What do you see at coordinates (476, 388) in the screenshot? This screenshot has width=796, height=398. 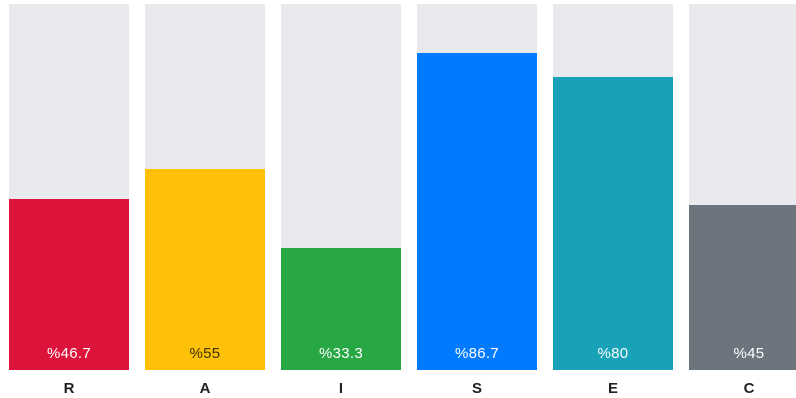 I see `category-label-s: S` at bounding box center [476, 388].